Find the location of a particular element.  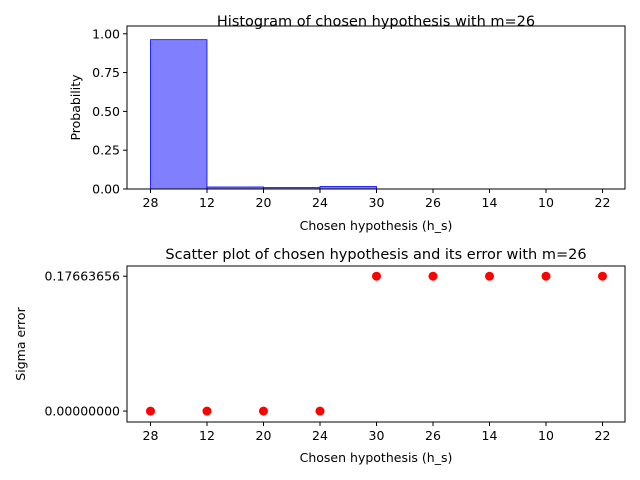

histogram-x-axis-label: Chosen hypothesis (h_s) is located at coordinates (376, 225).